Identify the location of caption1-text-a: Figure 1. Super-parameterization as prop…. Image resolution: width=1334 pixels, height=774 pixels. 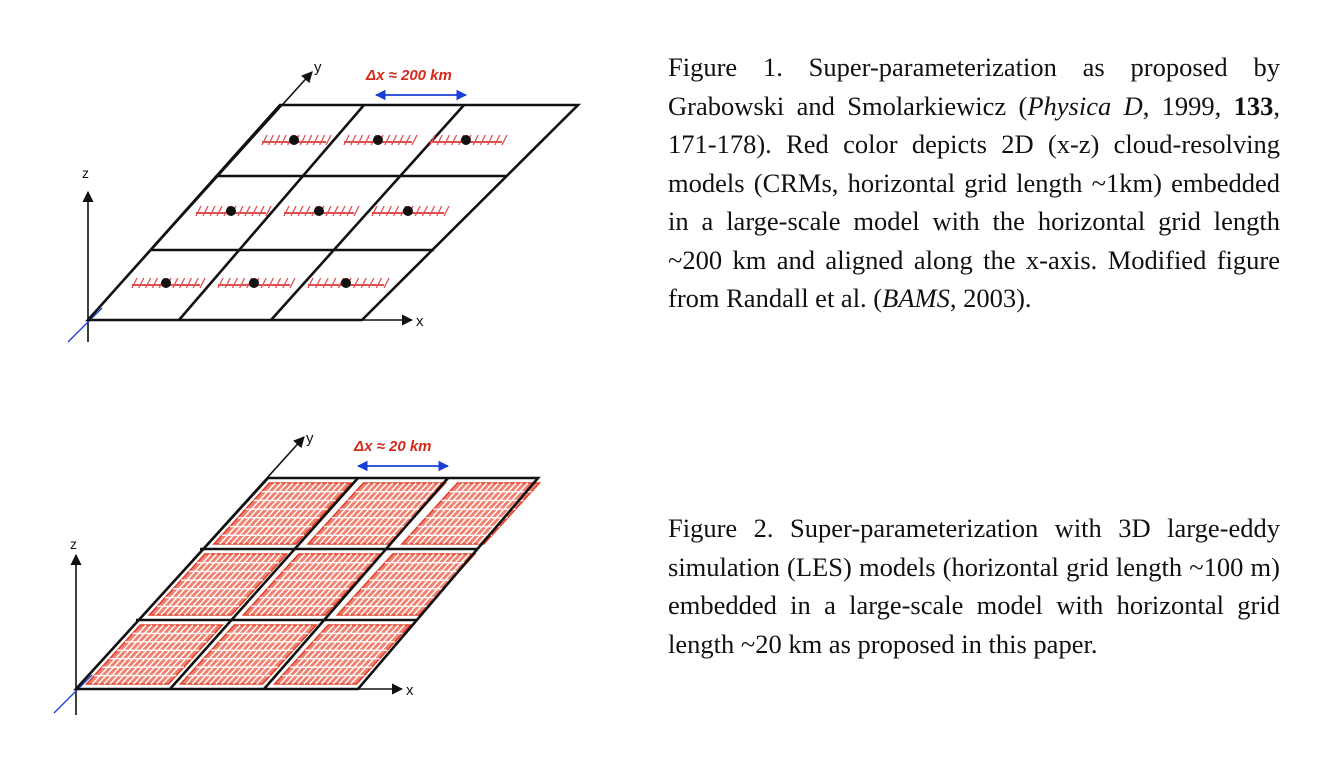
(974, 86).